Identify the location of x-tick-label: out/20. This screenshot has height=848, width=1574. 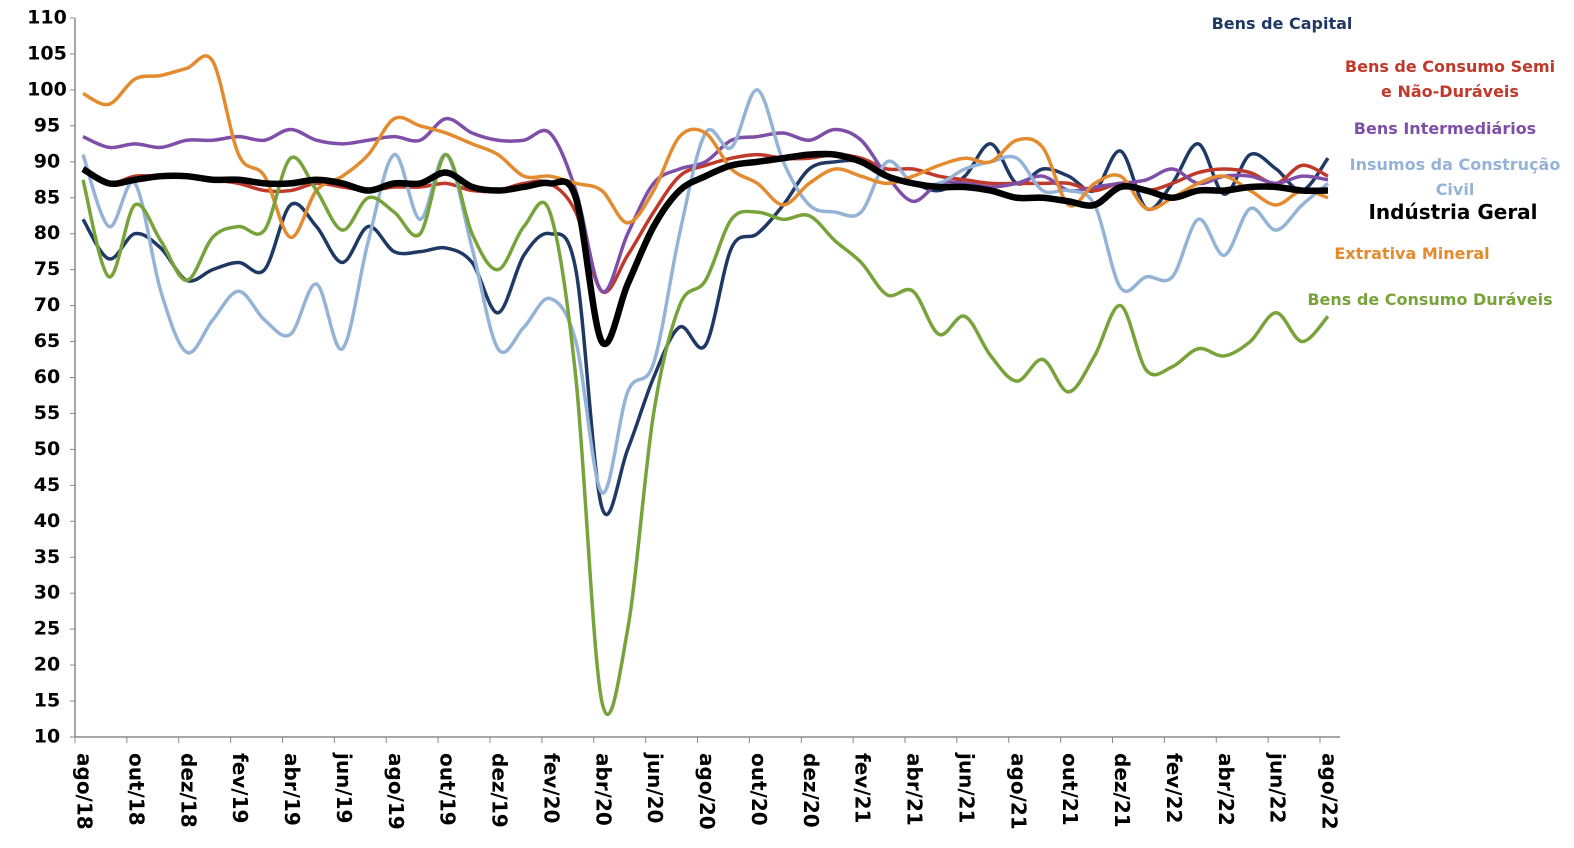
(759, 789).